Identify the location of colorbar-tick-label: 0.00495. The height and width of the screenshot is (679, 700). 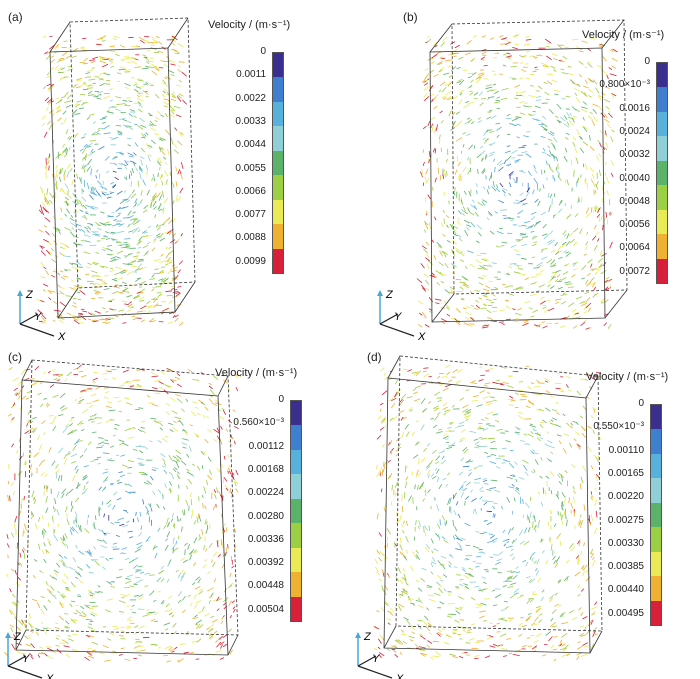
(625, 613).